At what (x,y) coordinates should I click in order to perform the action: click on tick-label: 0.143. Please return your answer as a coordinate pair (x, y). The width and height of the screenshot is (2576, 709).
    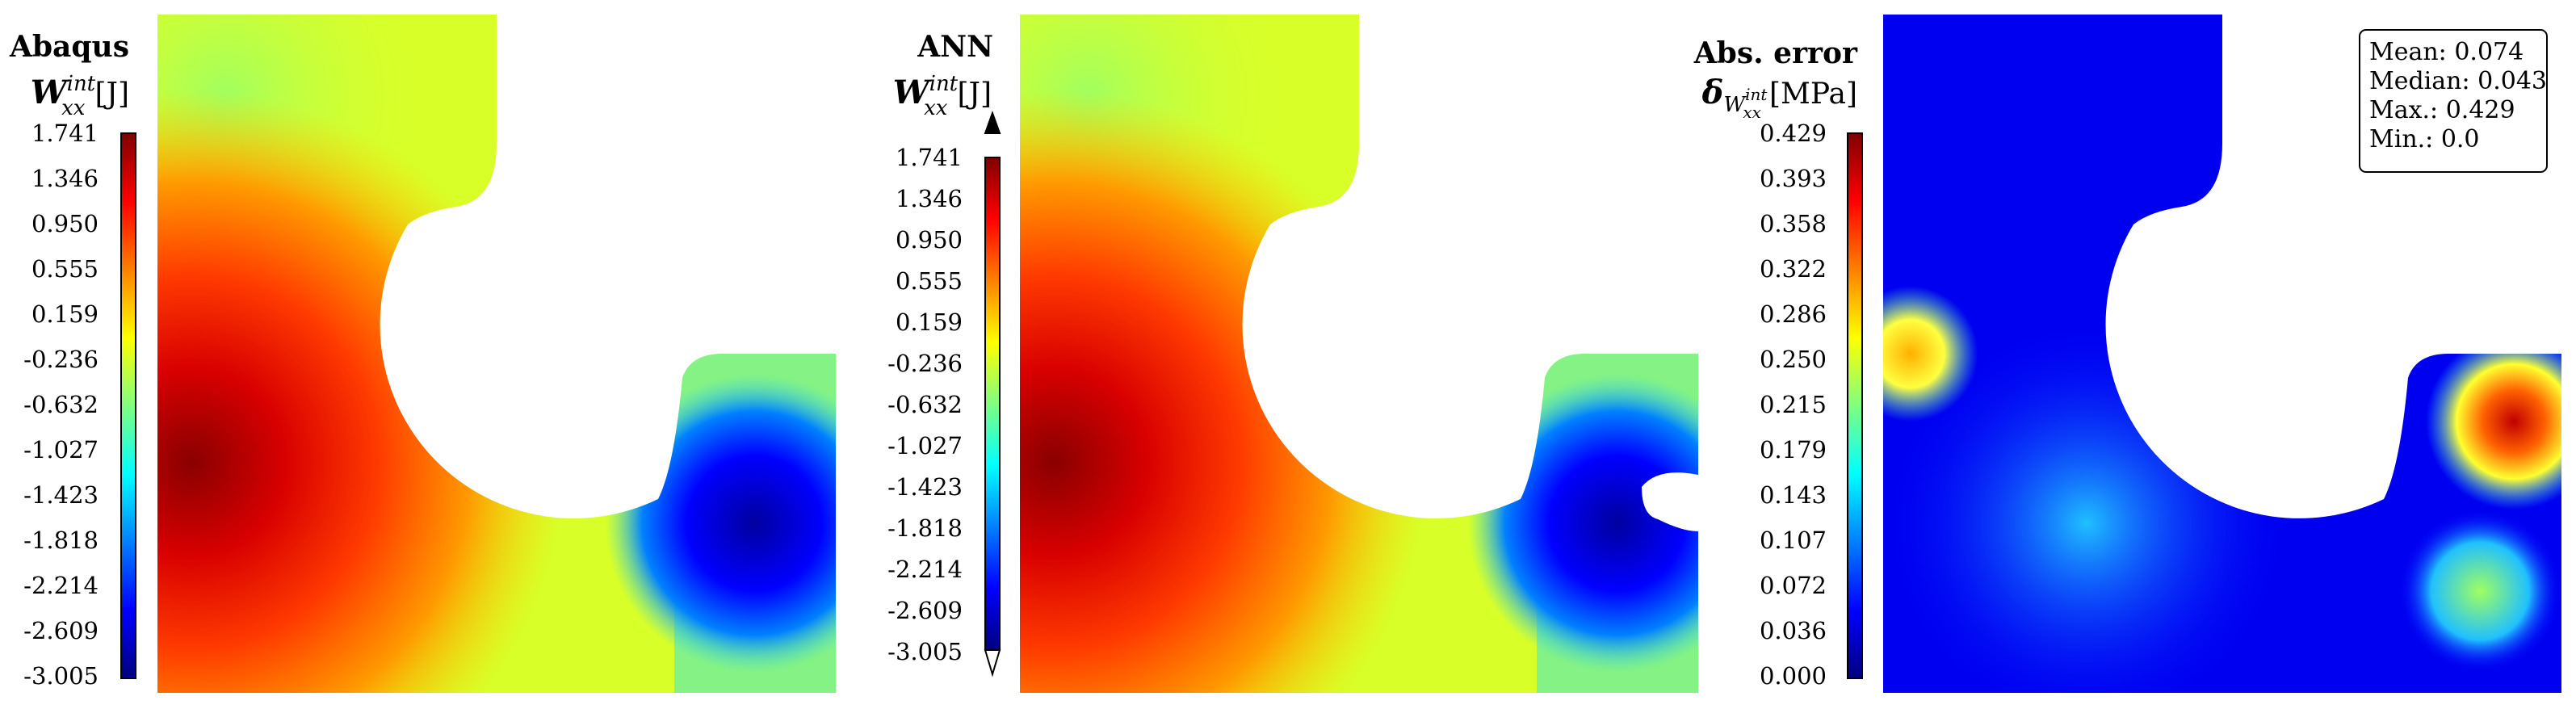
    Looking at the image, I should click on (1794, 495).